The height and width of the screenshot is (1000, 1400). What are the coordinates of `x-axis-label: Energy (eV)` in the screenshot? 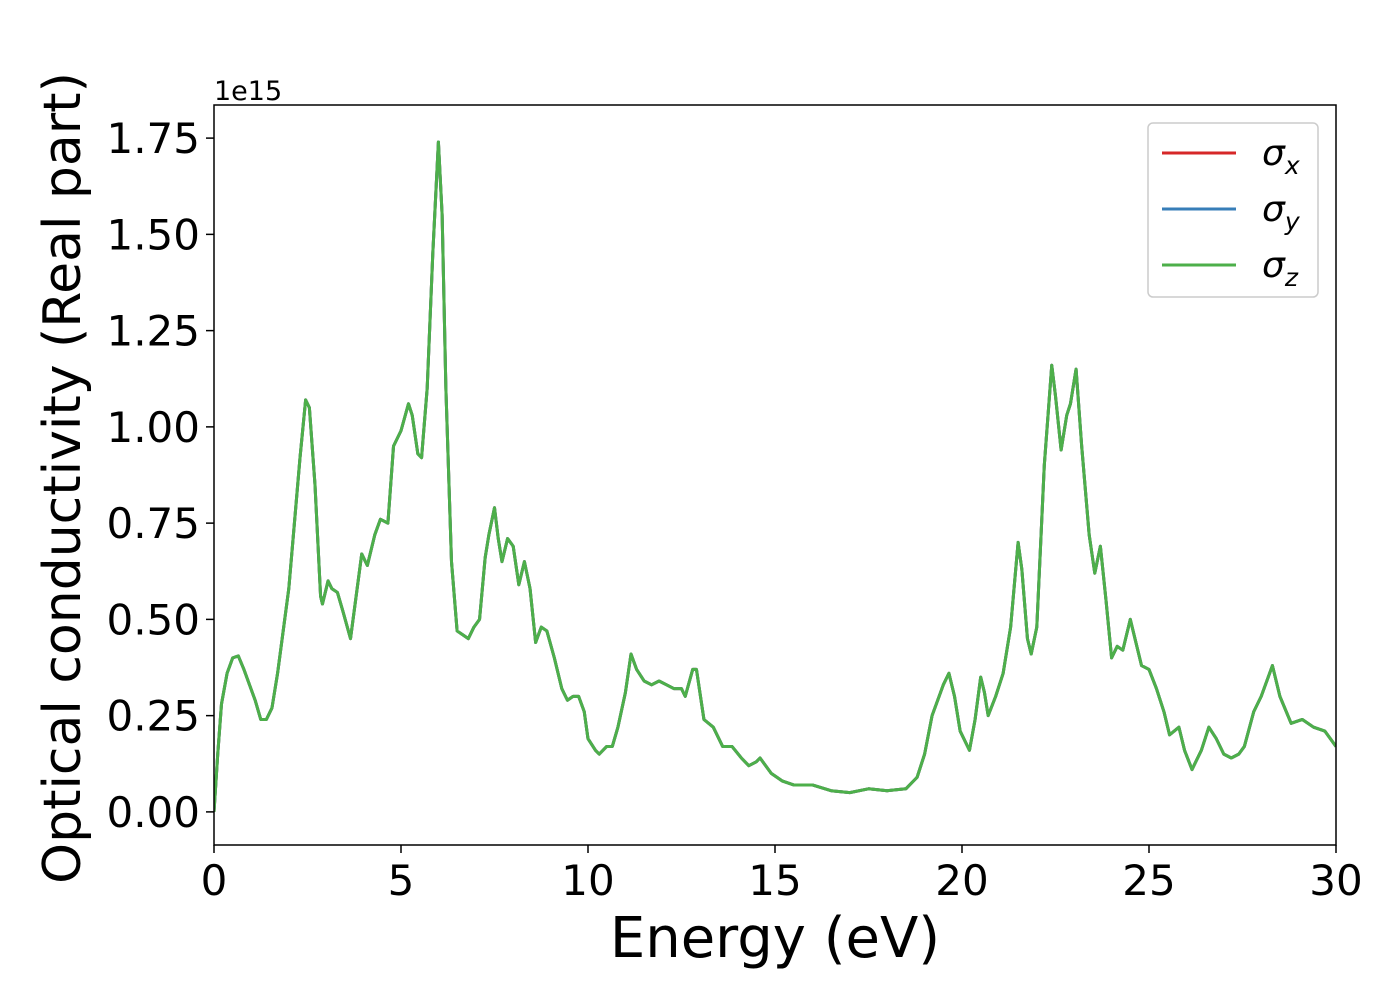 It's located at (775, 938).